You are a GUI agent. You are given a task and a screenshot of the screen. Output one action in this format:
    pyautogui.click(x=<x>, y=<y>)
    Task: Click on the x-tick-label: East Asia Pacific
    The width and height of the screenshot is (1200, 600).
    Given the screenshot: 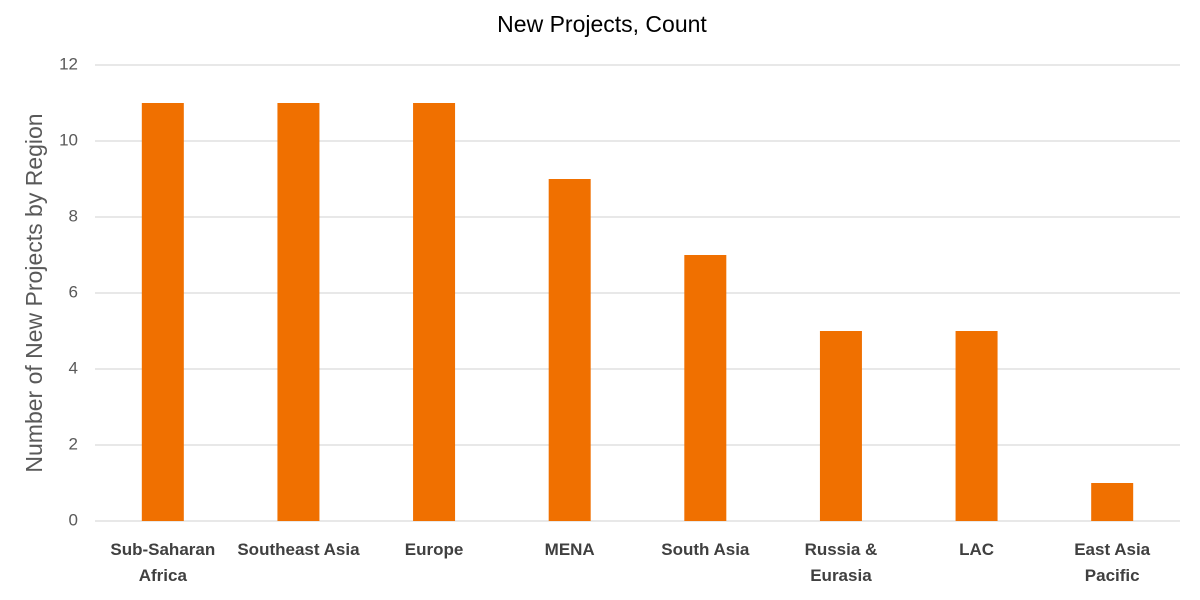 What is the action you would take?
    pyautogui.click(x=1112, y=562)
    